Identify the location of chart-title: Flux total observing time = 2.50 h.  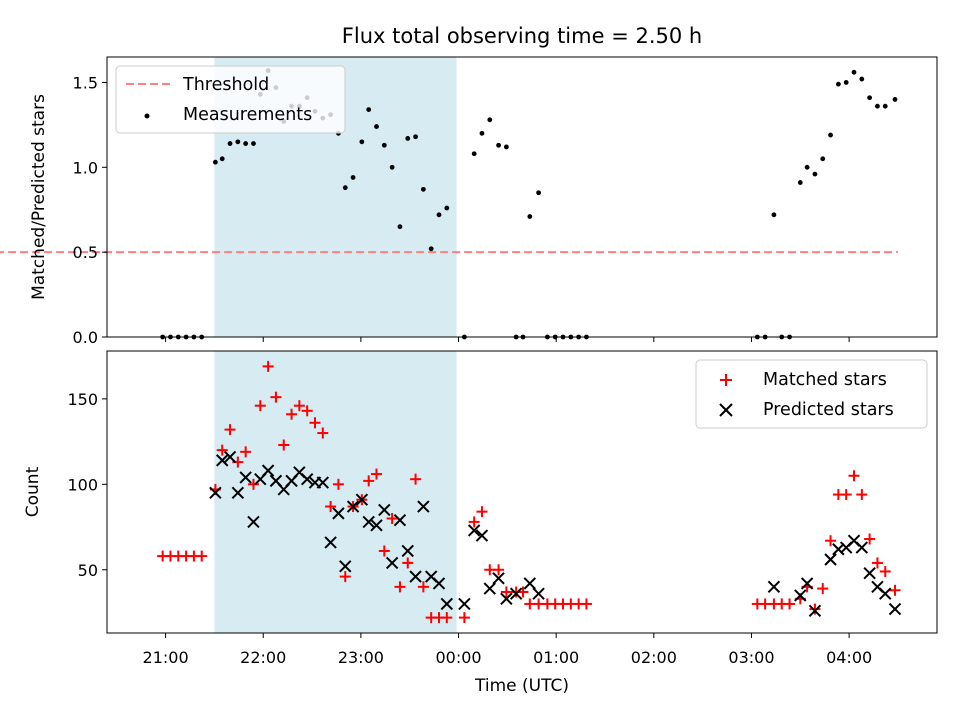
(522, 36).